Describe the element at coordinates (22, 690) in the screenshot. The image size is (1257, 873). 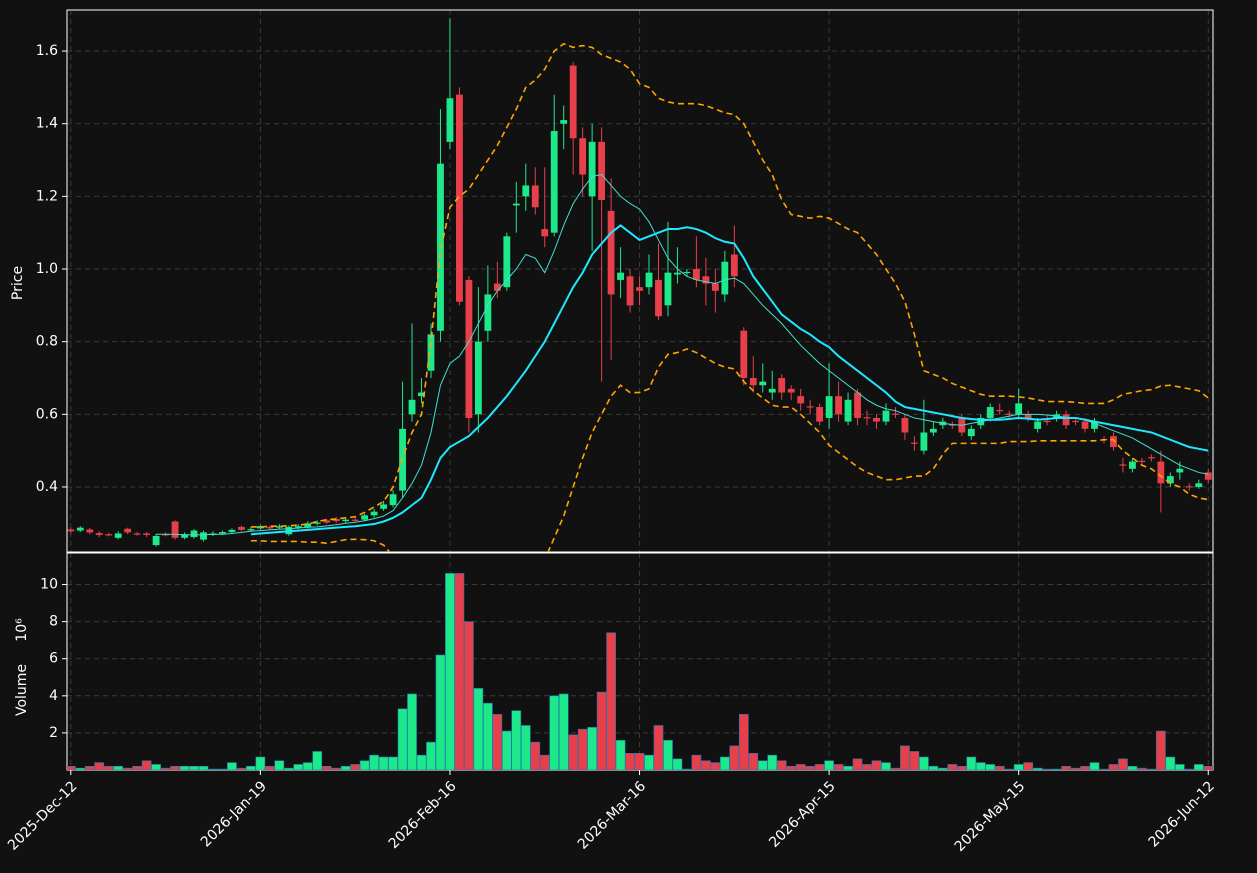
I see `volume-axis-label: Volume` at that location.